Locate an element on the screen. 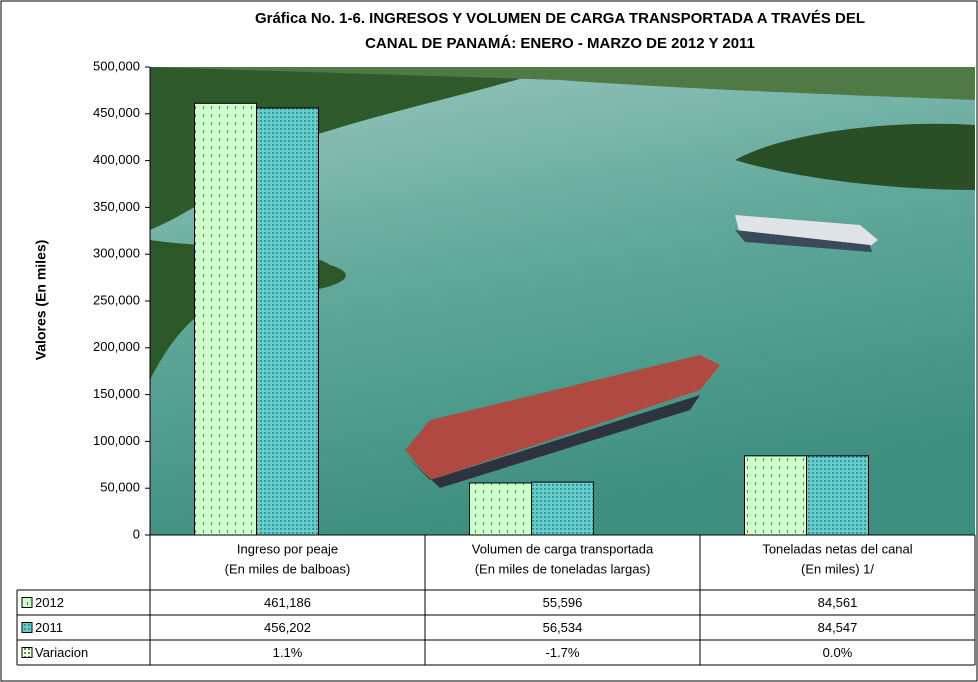  x-tick-label: (En miles de toneladas largas) is located at coordinates (563, 568).